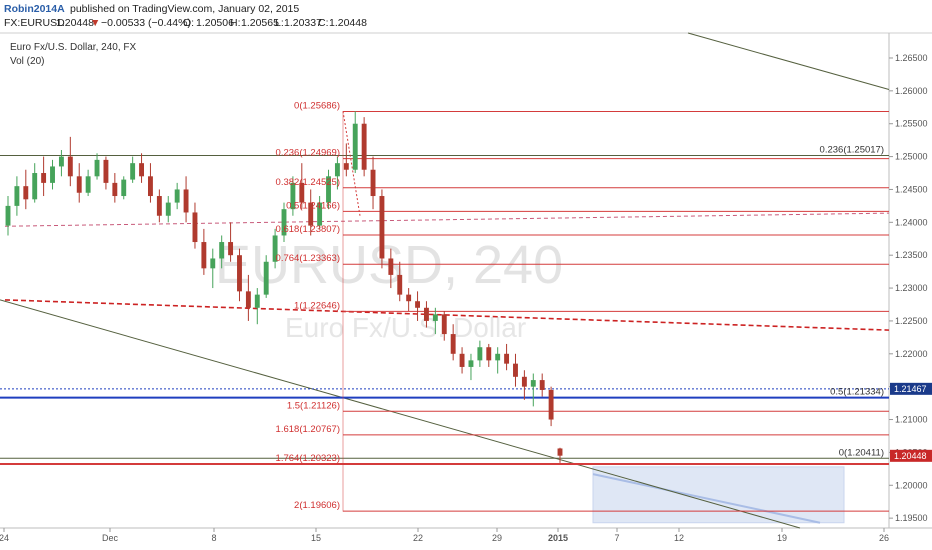  What do you see at coordinates (34, 9) in the screenshot?
I see `publisher-name: Robin2014A` at bounding box center [34, 9].